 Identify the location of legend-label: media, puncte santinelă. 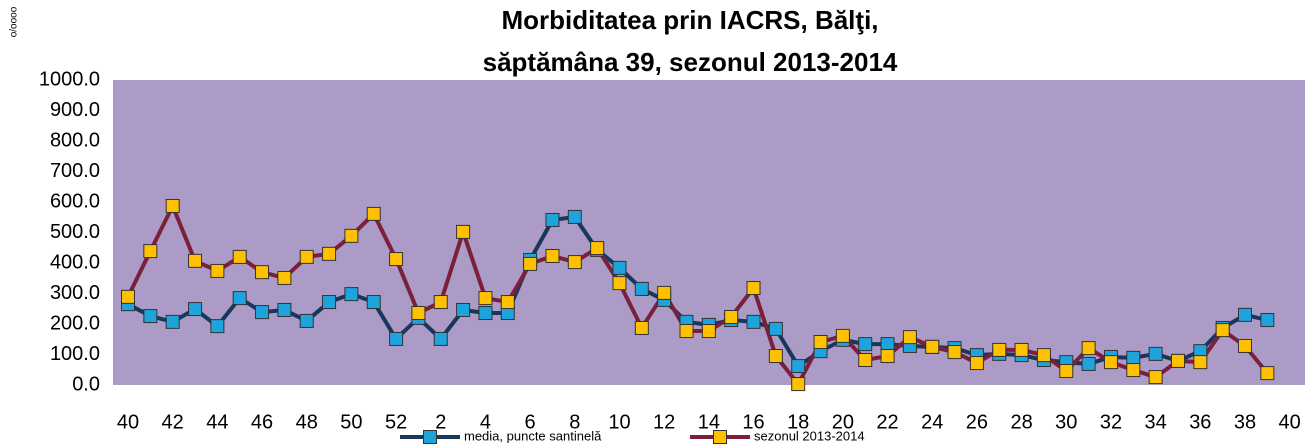
(533, 435).